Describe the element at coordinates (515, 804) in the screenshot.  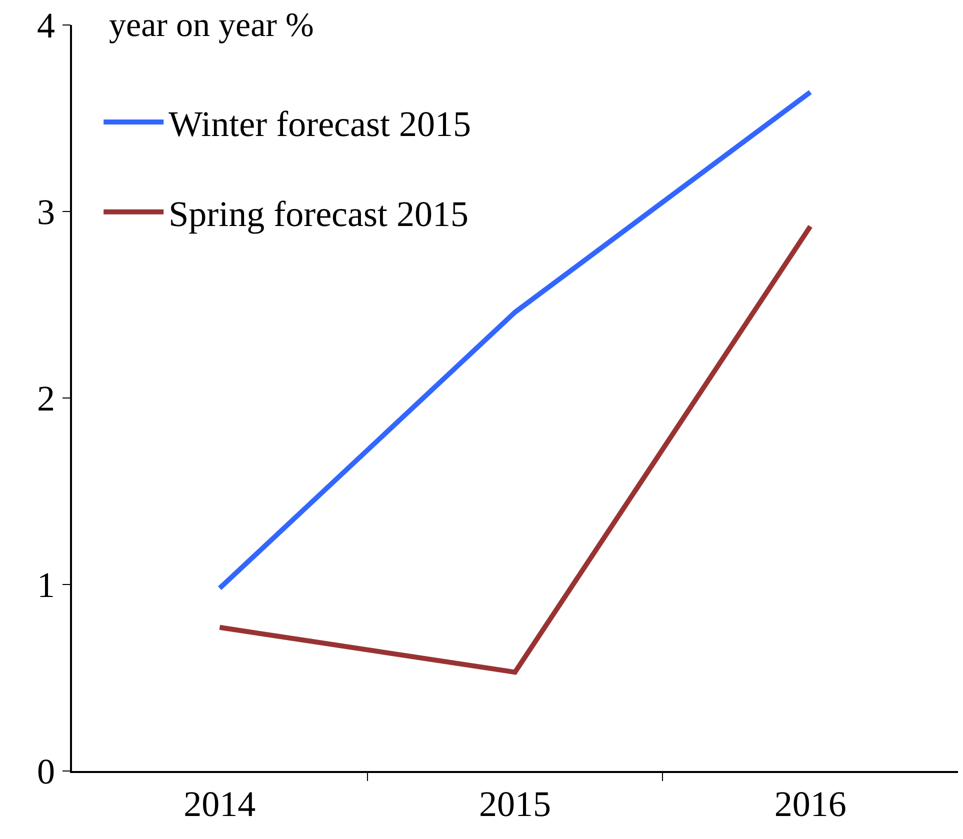
I see `x-tick-label: 2015` at that location.